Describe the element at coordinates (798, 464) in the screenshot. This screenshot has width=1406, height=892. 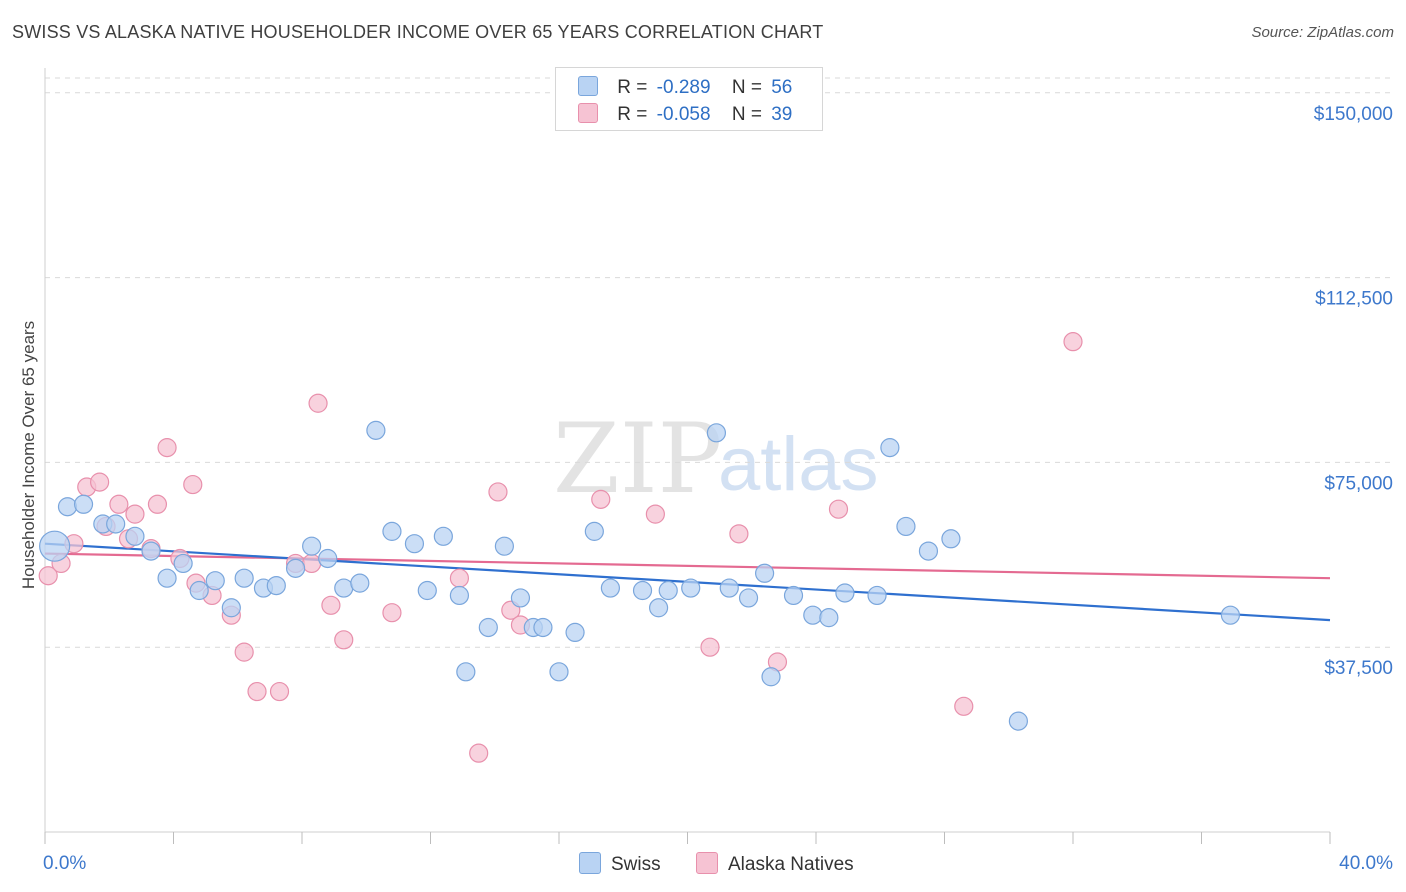
I see `watermark-atlas: atlas` at that location.